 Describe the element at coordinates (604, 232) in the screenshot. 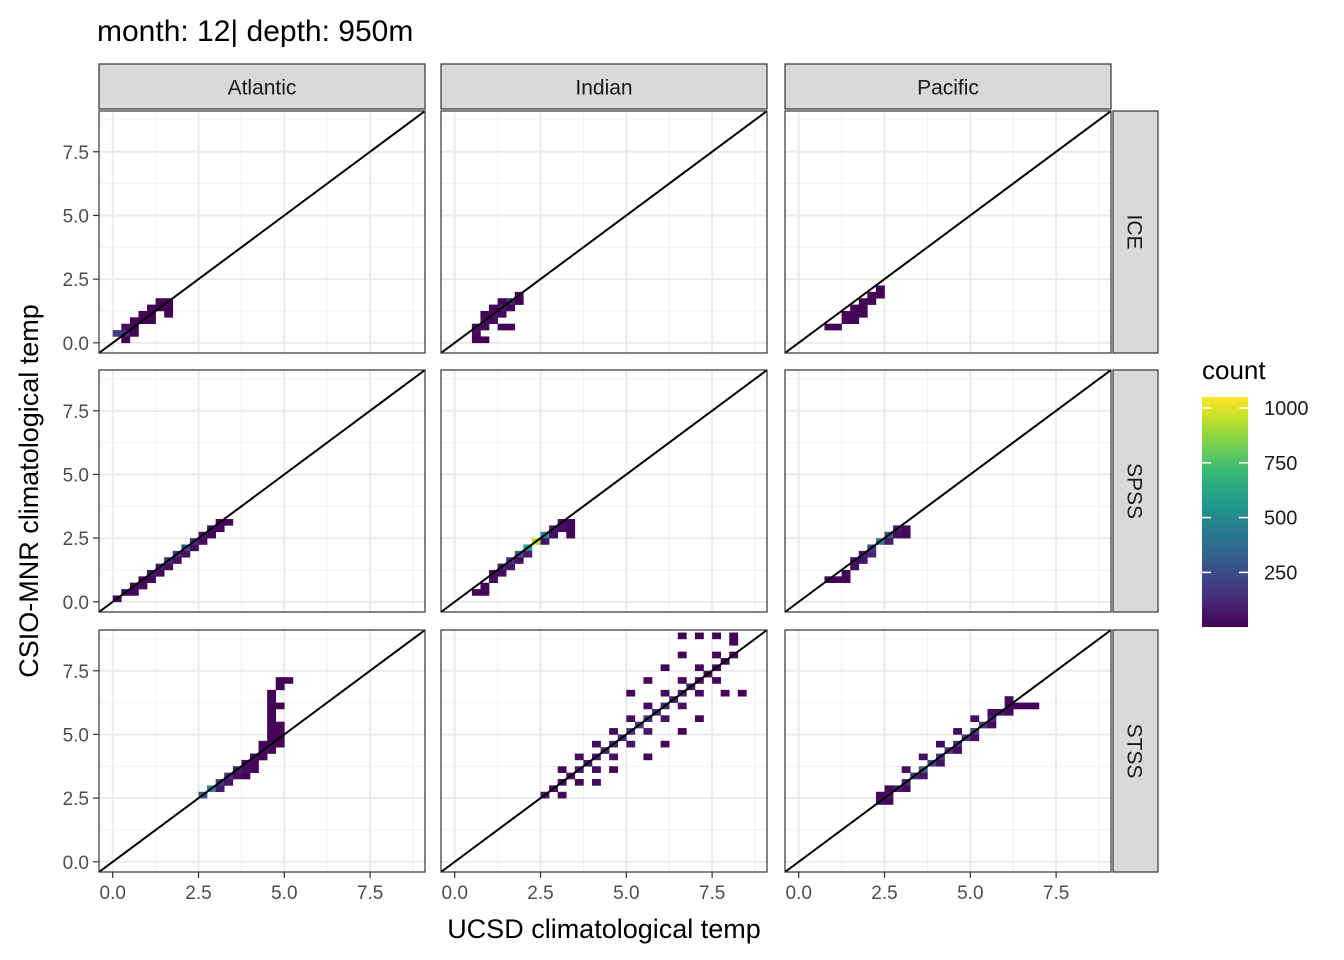

I see `panel-indian-ice` at that location.